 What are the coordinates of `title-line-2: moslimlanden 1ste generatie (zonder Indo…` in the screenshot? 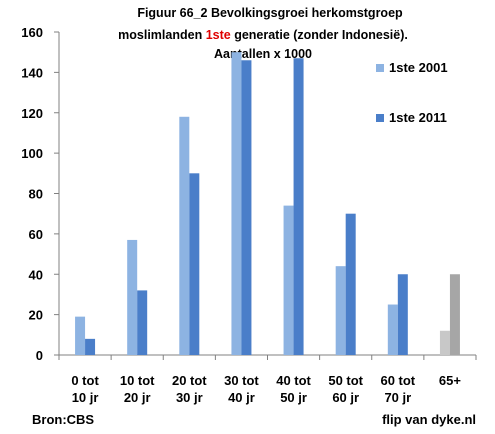 It's located at (263, 35).